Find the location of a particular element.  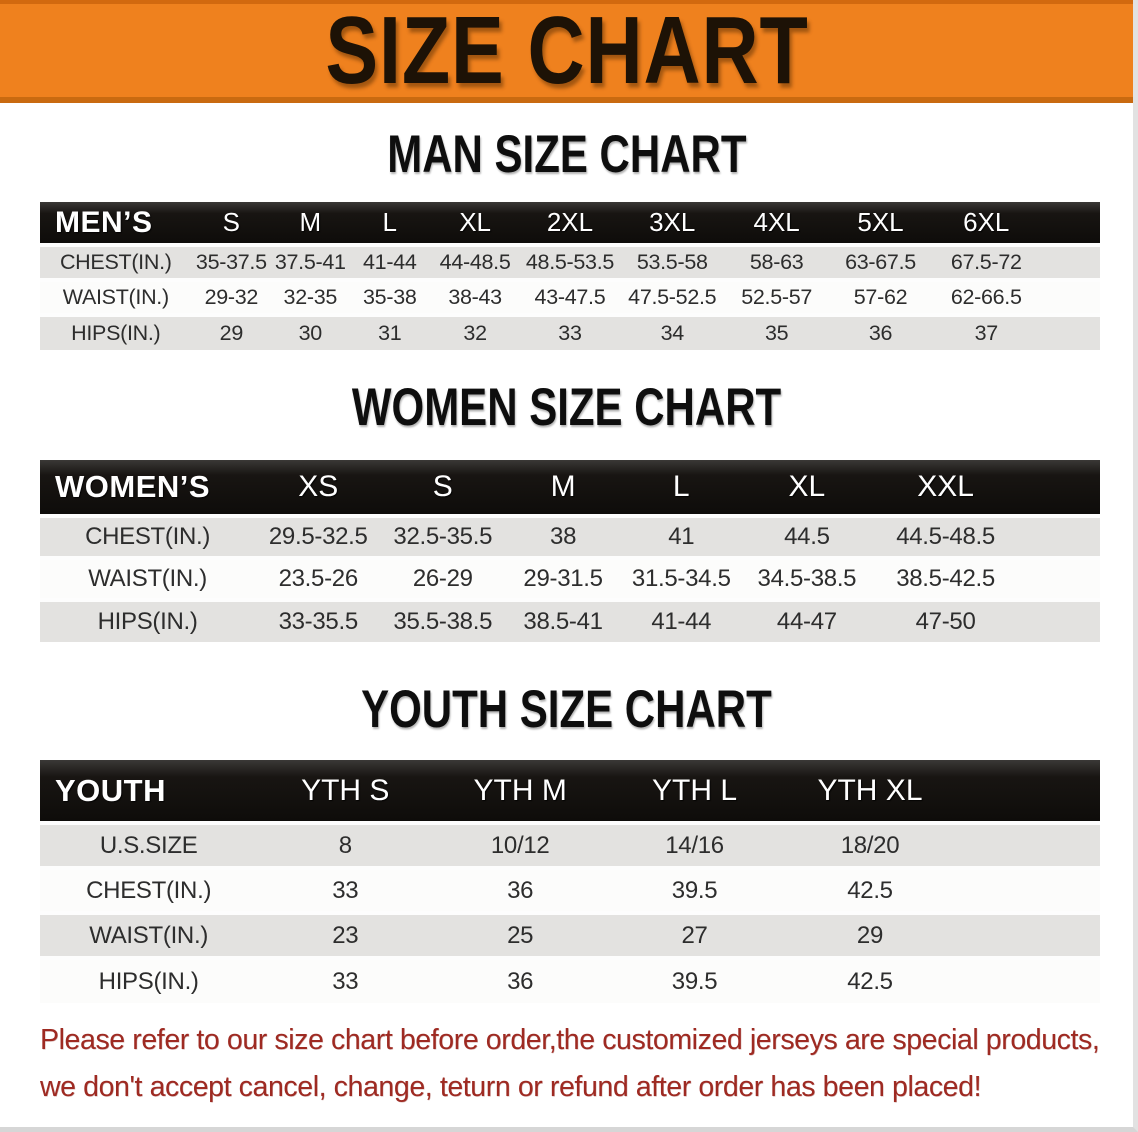

size-value-cell: 33-35.5 is located at coordinates (318, 621).